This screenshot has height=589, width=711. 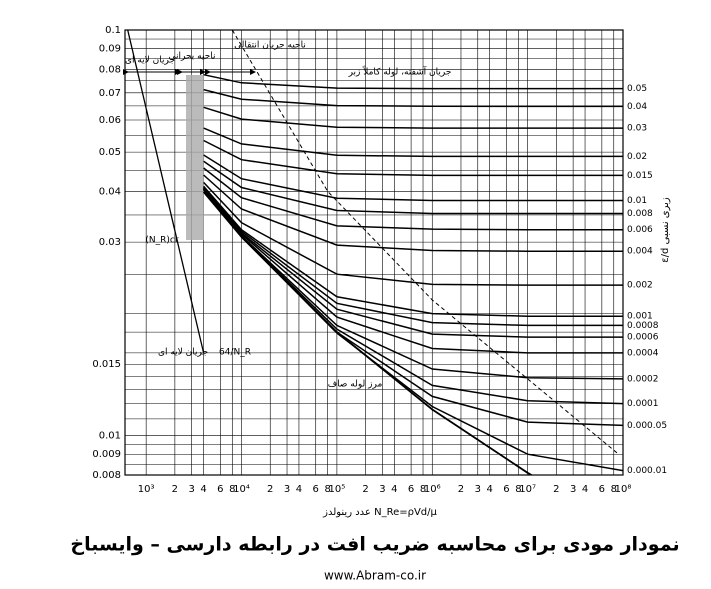 What do you see at coordinates (640, 286) in the screenshot?
I see `legend-label: 0.002` at bounding box center [640, 286].